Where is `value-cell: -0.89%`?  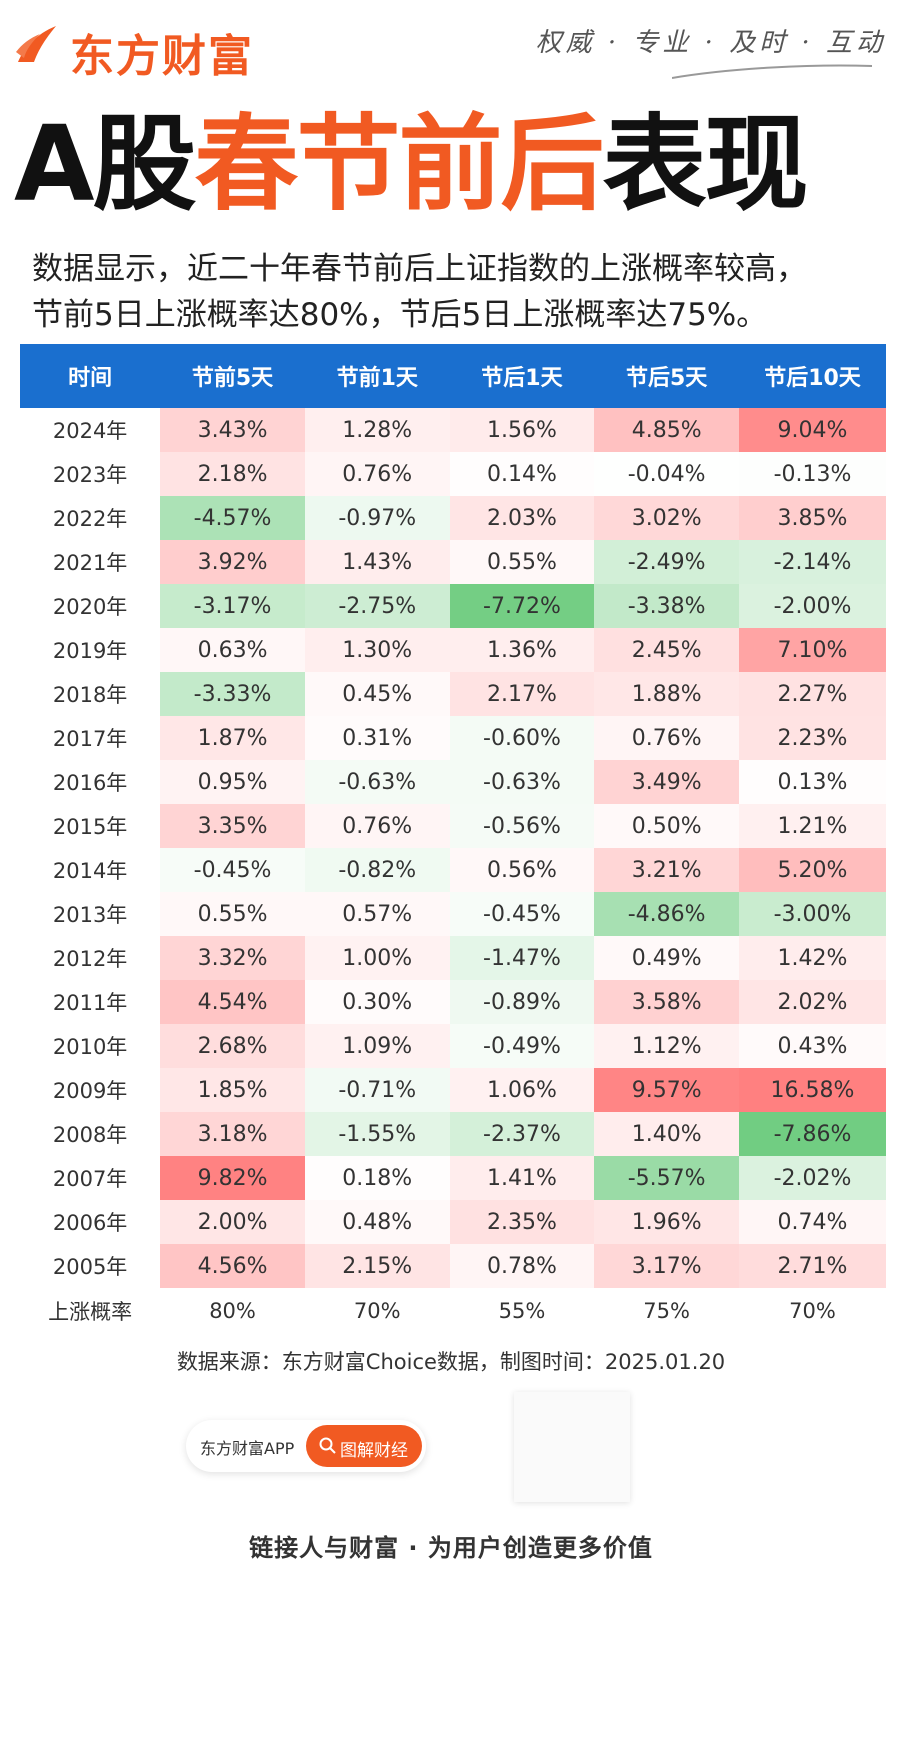 value-cell: -0.89% is located at coordinates (522, 1002).